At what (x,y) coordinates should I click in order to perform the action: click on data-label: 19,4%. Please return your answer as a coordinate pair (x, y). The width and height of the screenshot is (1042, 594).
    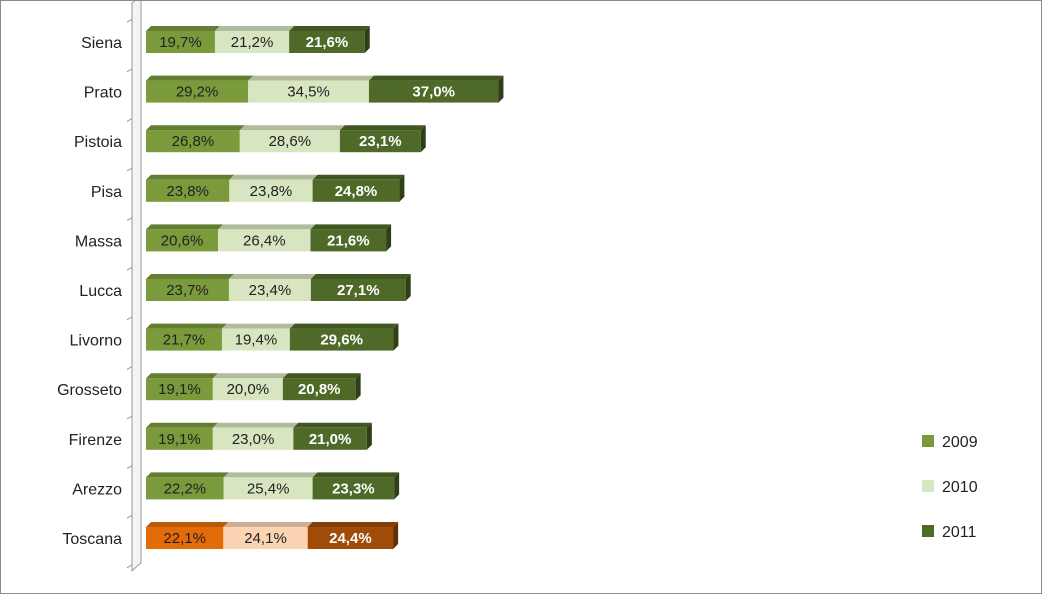
    Looking at the image, I should click on (256, 340).